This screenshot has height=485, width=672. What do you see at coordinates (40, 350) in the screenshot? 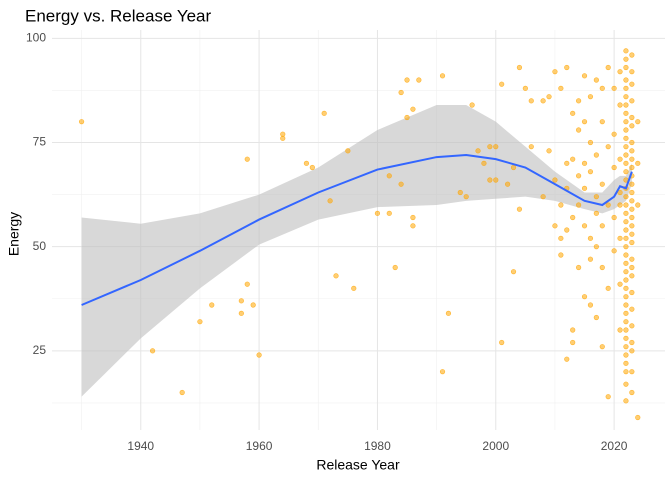
I see `y-tick-label: 25` at bounding box center [40, 350].